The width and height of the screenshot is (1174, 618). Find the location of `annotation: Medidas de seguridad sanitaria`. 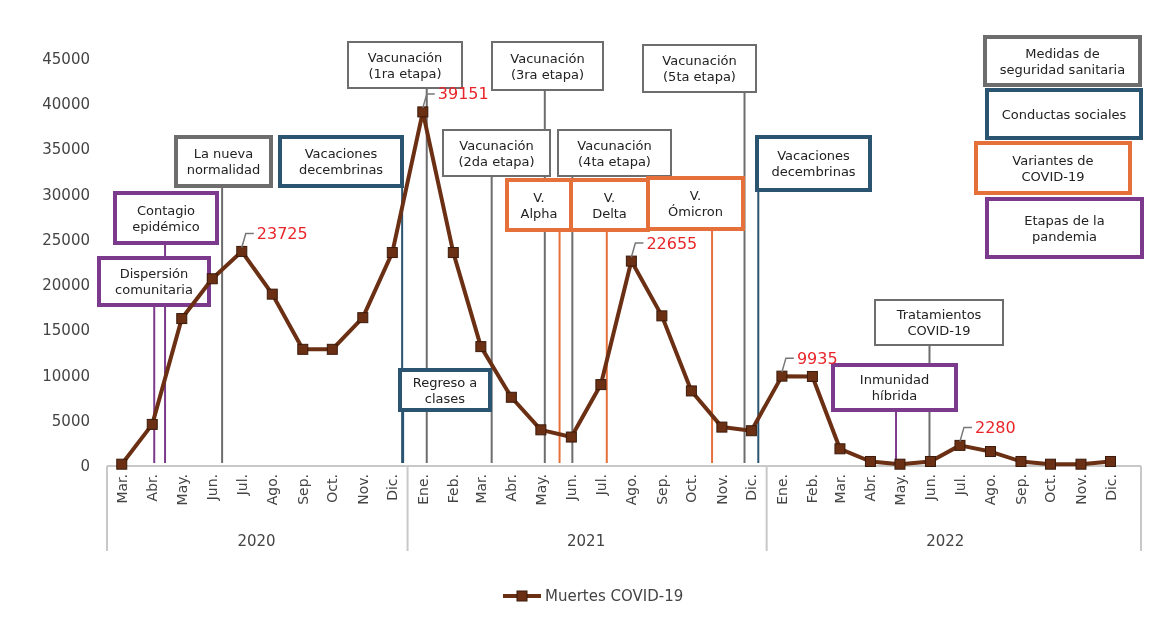

annotation: Medidas de seguridad sanitaria is located at coordinates (1062, 61).